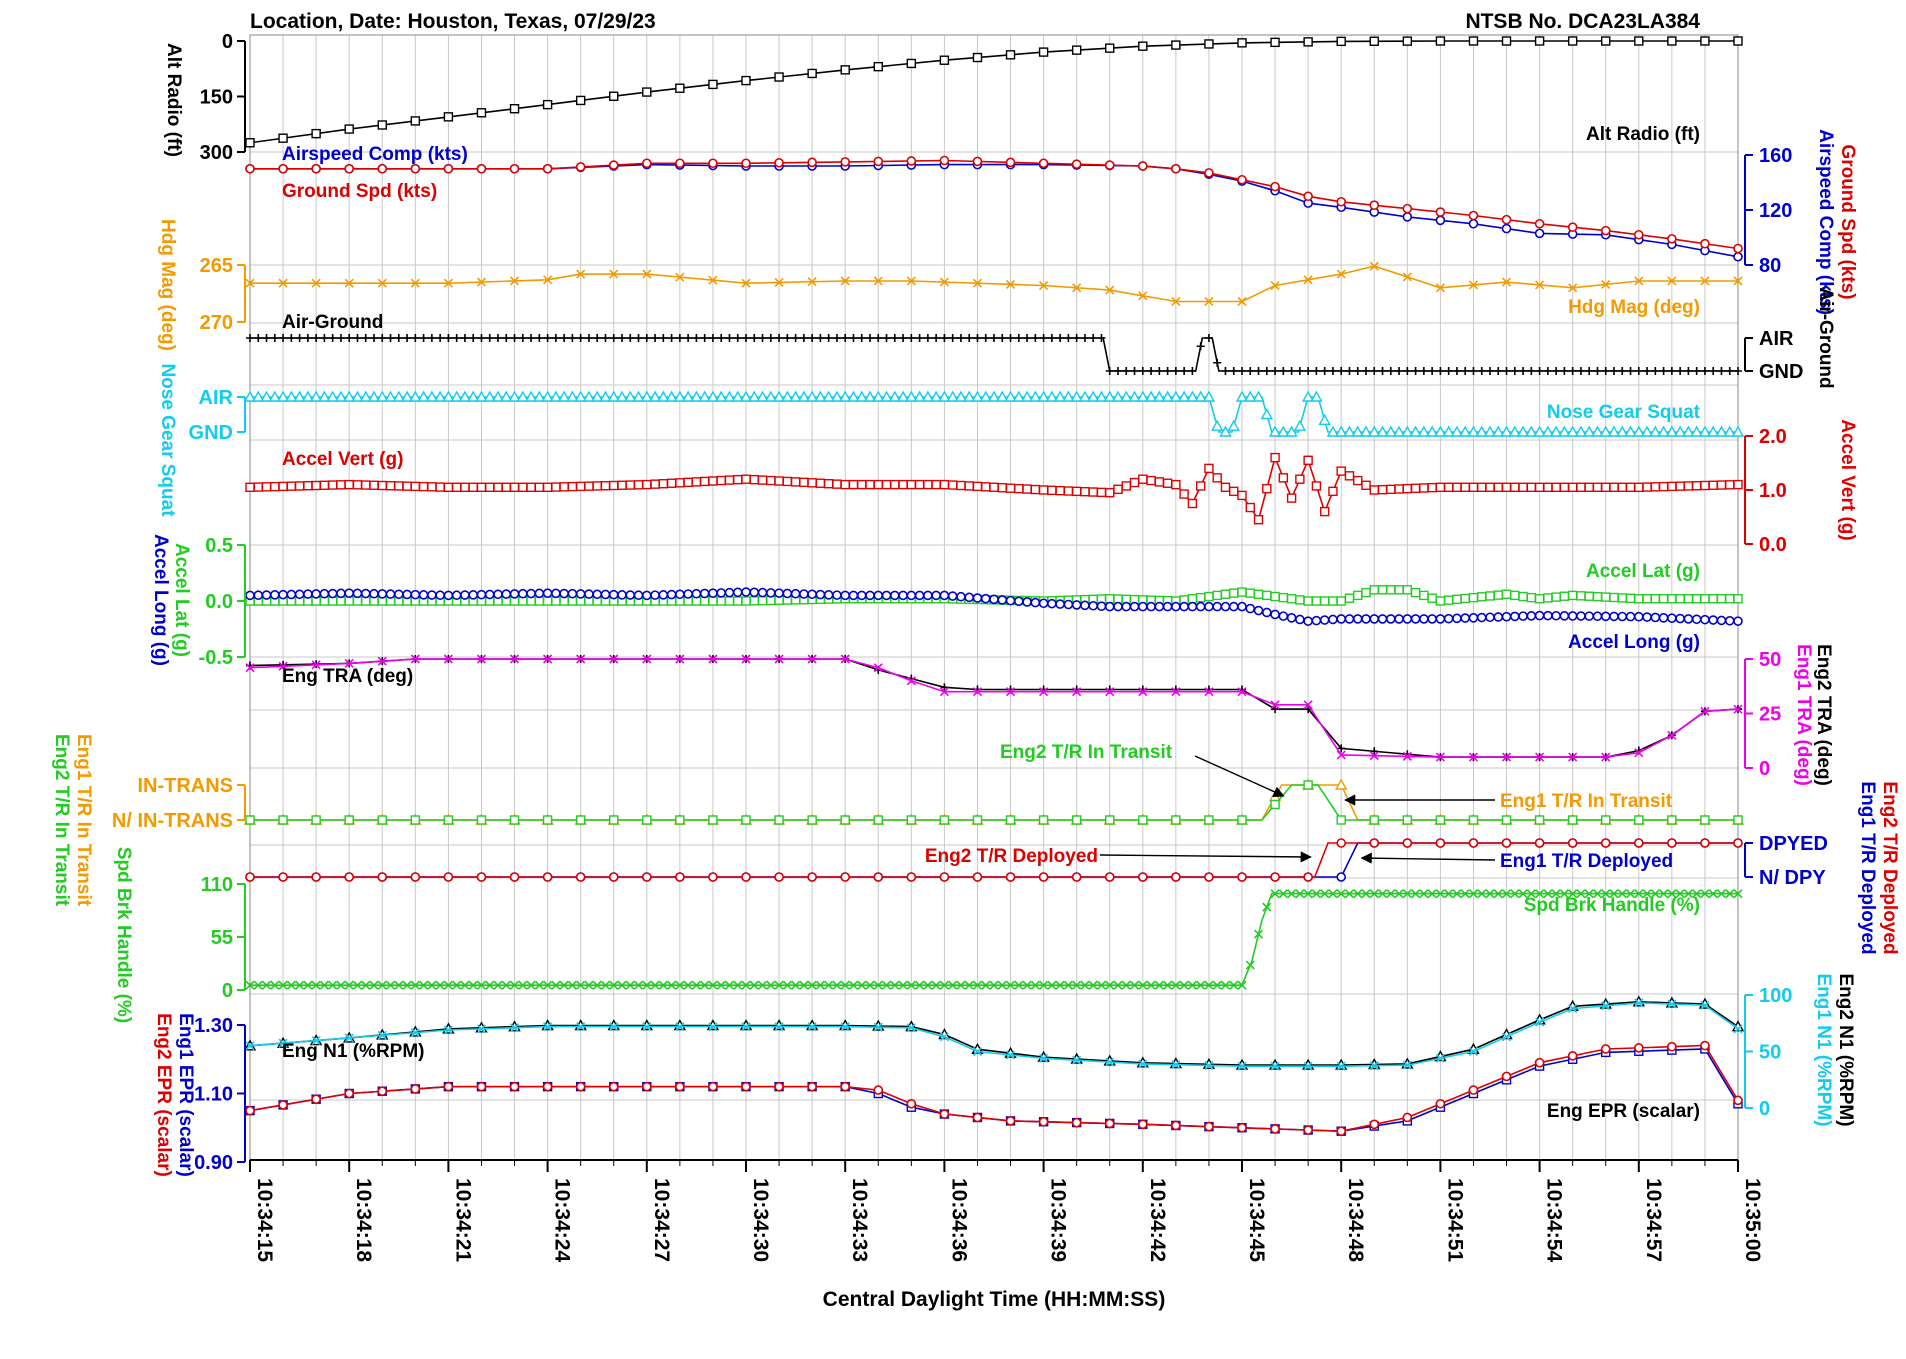 The image size is (1906, 1359). Describe the element at coordinates (994, 1088) in the screenshot. I see `panel-epr` at that location.